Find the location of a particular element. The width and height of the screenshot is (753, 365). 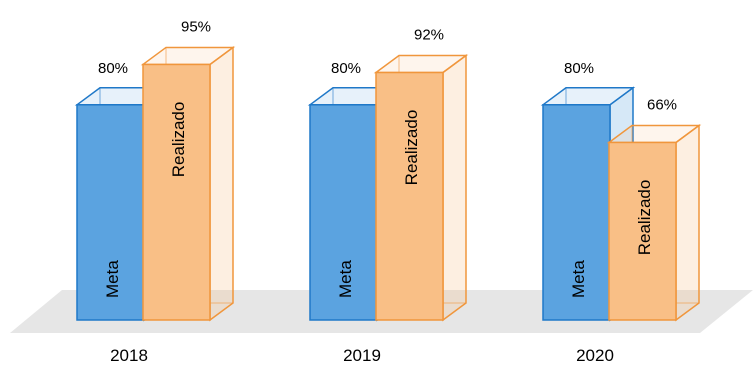

category-label-2020: 2020 is located at coordinates (595, 355).